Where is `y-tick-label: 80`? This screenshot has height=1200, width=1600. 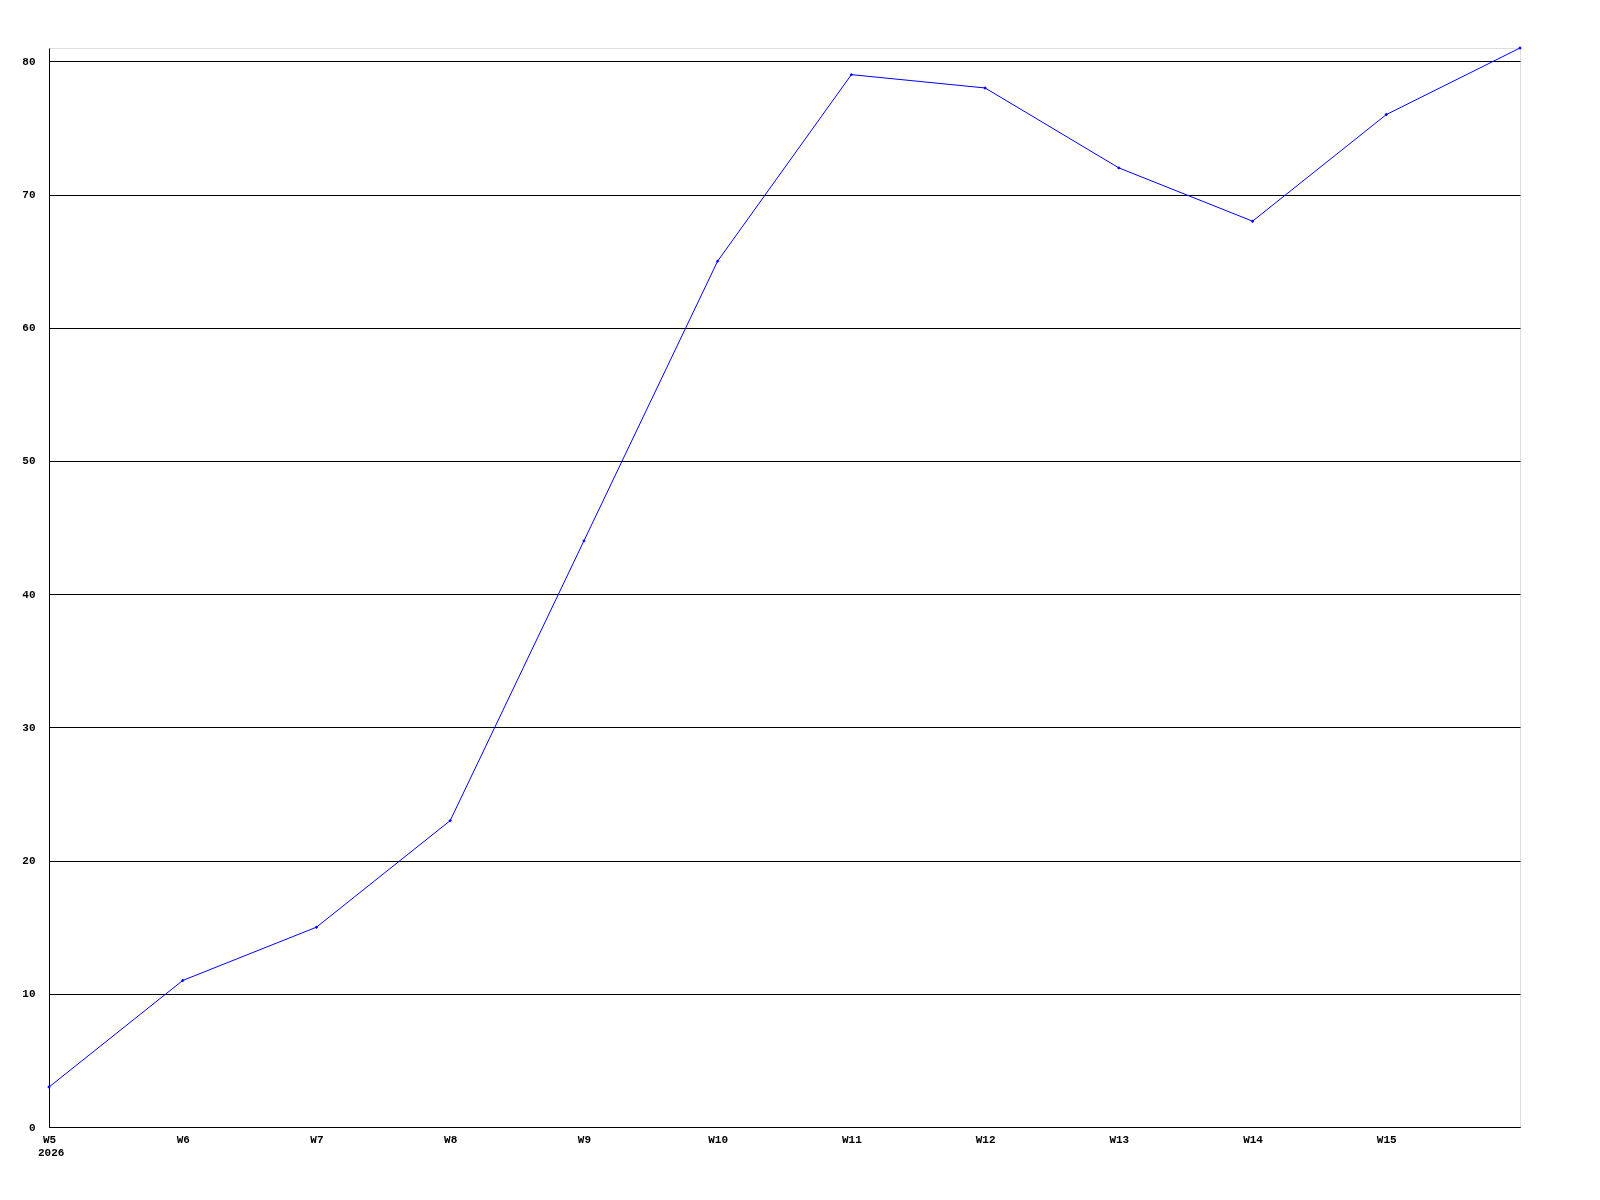
y-tick-label: 80 is located at coordinates (29, 61).